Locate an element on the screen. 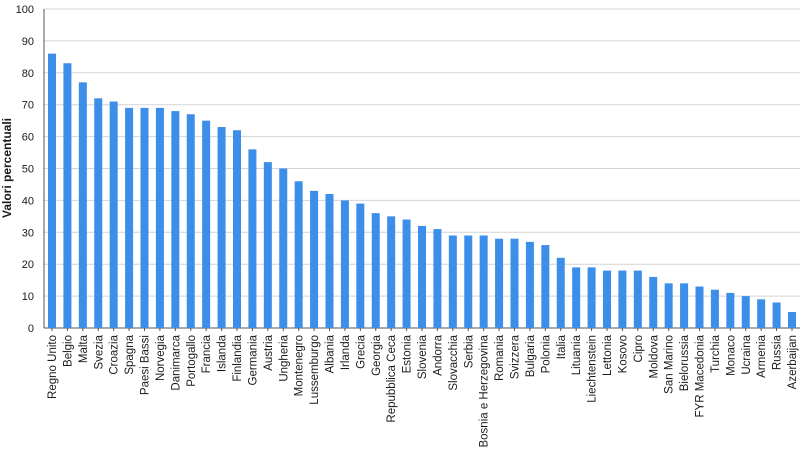 The height and width of the screenshot is (454, 800). category-label: Azerbaijan is located at coordinates (793, 362).